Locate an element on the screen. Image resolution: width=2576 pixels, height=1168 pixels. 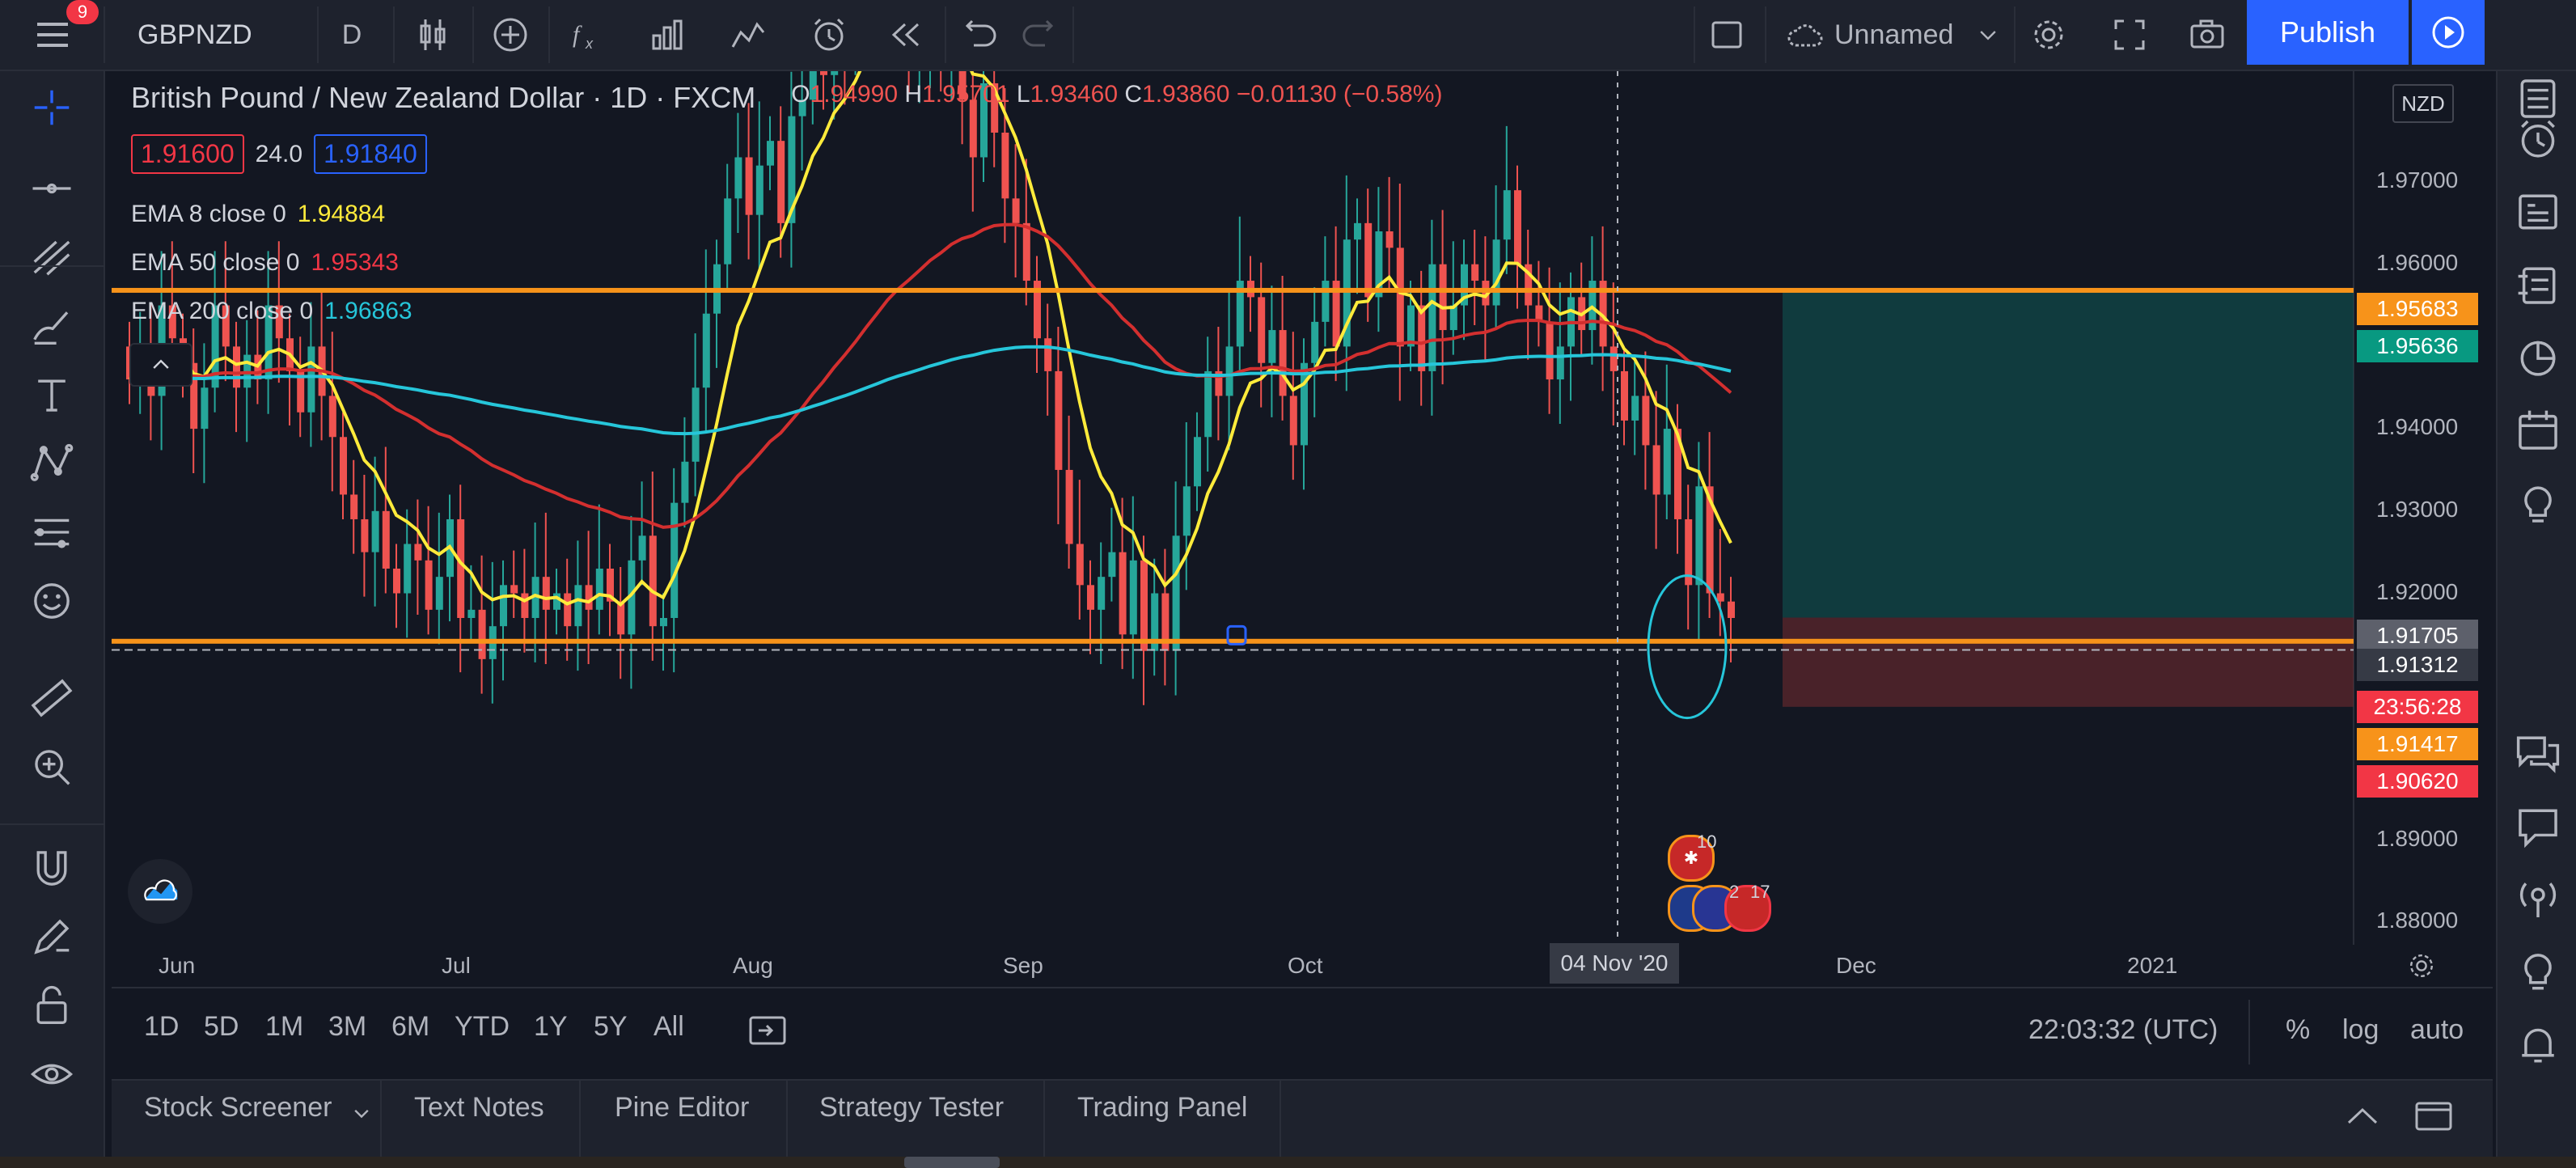
maximize-panel-icon is located at coordinates (2433, 1116).